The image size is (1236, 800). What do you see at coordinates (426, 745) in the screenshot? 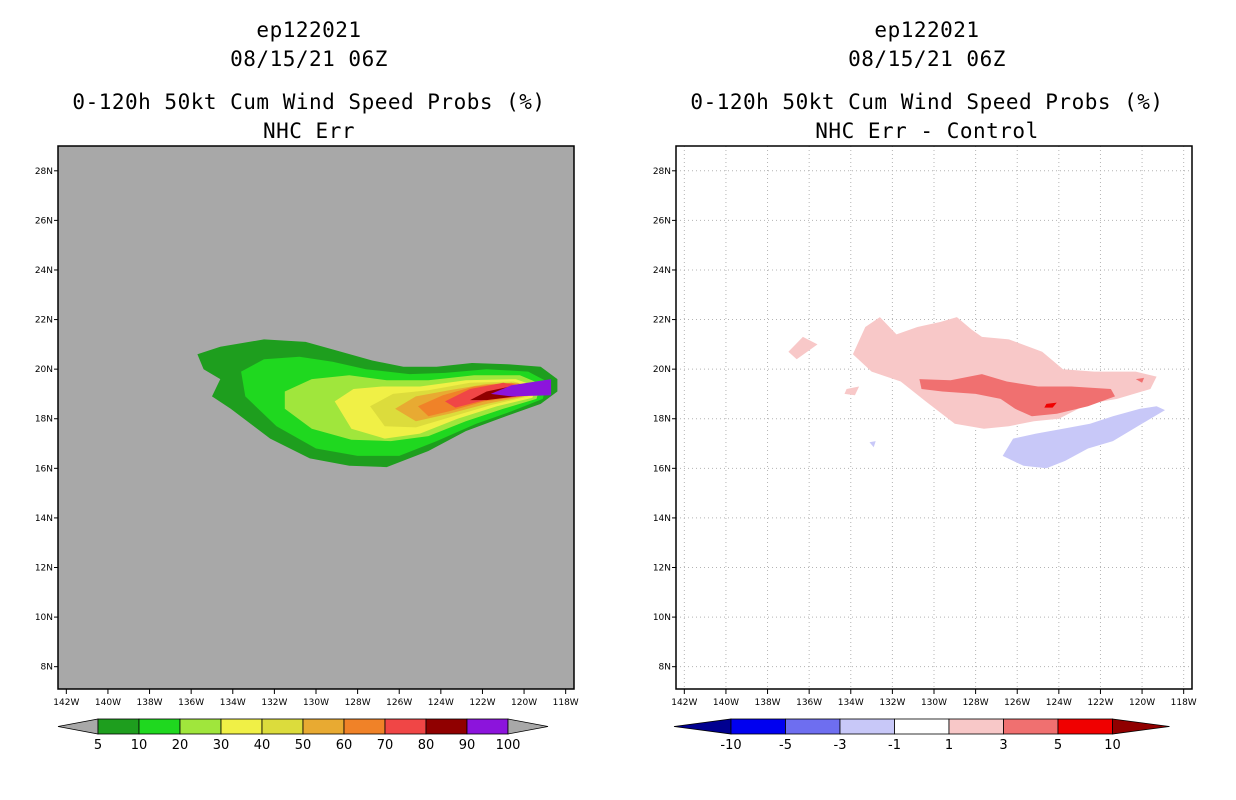
I see `colorbar-label: 80` at bounding box center [426, 745].